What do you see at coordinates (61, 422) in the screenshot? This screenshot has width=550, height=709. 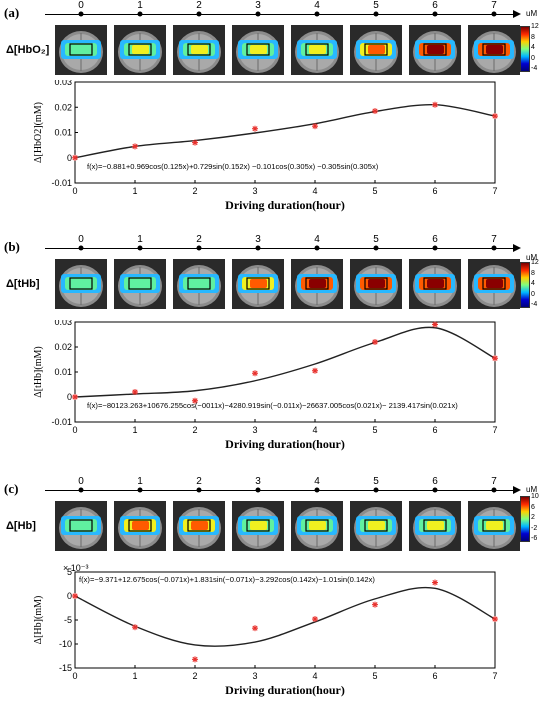 I see `y-tick-label: -0.01` at bounding box center [61, 422].